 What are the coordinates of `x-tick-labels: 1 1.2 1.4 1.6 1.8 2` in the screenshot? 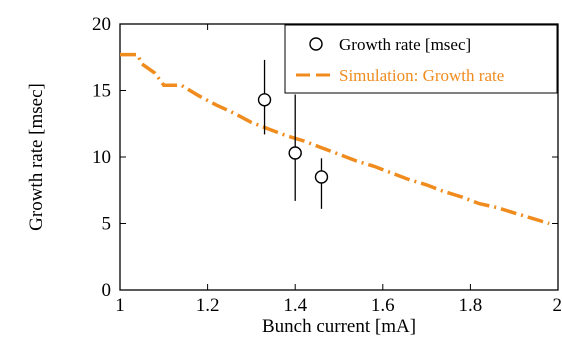 It's located at (338, 305).